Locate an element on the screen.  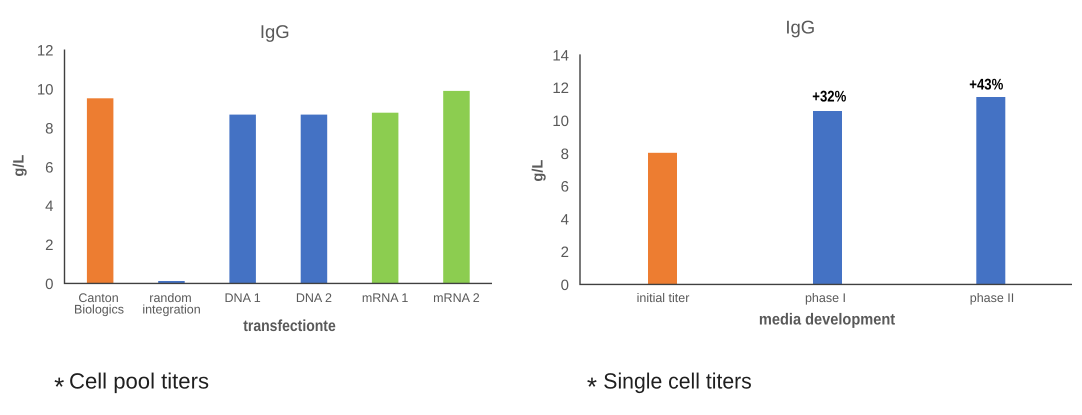
svg-text: mRNA 1 is located at coordinates (385, 298).